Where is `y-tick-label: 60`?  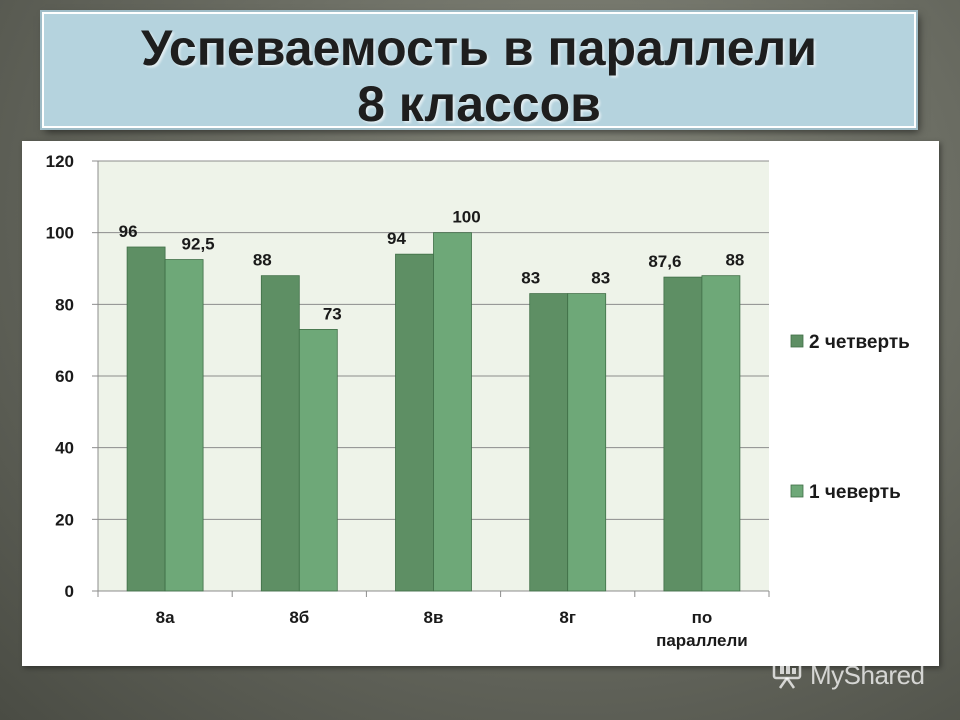 y-tick-label: 60 is located at coordinates (64, 376).